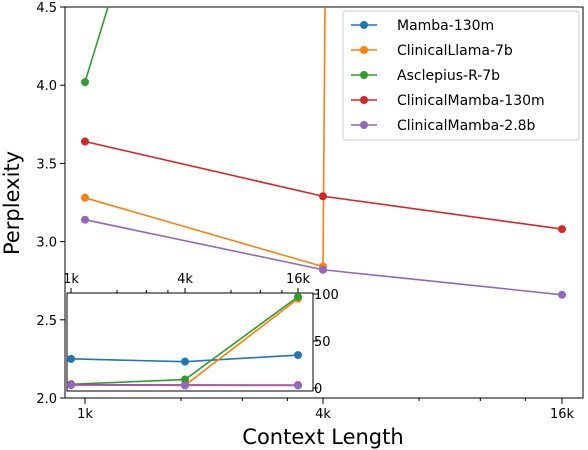 Image resolution: width=588 pixels, height=450 pixels. Describe the element at coordinates (46, 399) in the screenshot. I see `y-tick-label: 2.0` at that location.